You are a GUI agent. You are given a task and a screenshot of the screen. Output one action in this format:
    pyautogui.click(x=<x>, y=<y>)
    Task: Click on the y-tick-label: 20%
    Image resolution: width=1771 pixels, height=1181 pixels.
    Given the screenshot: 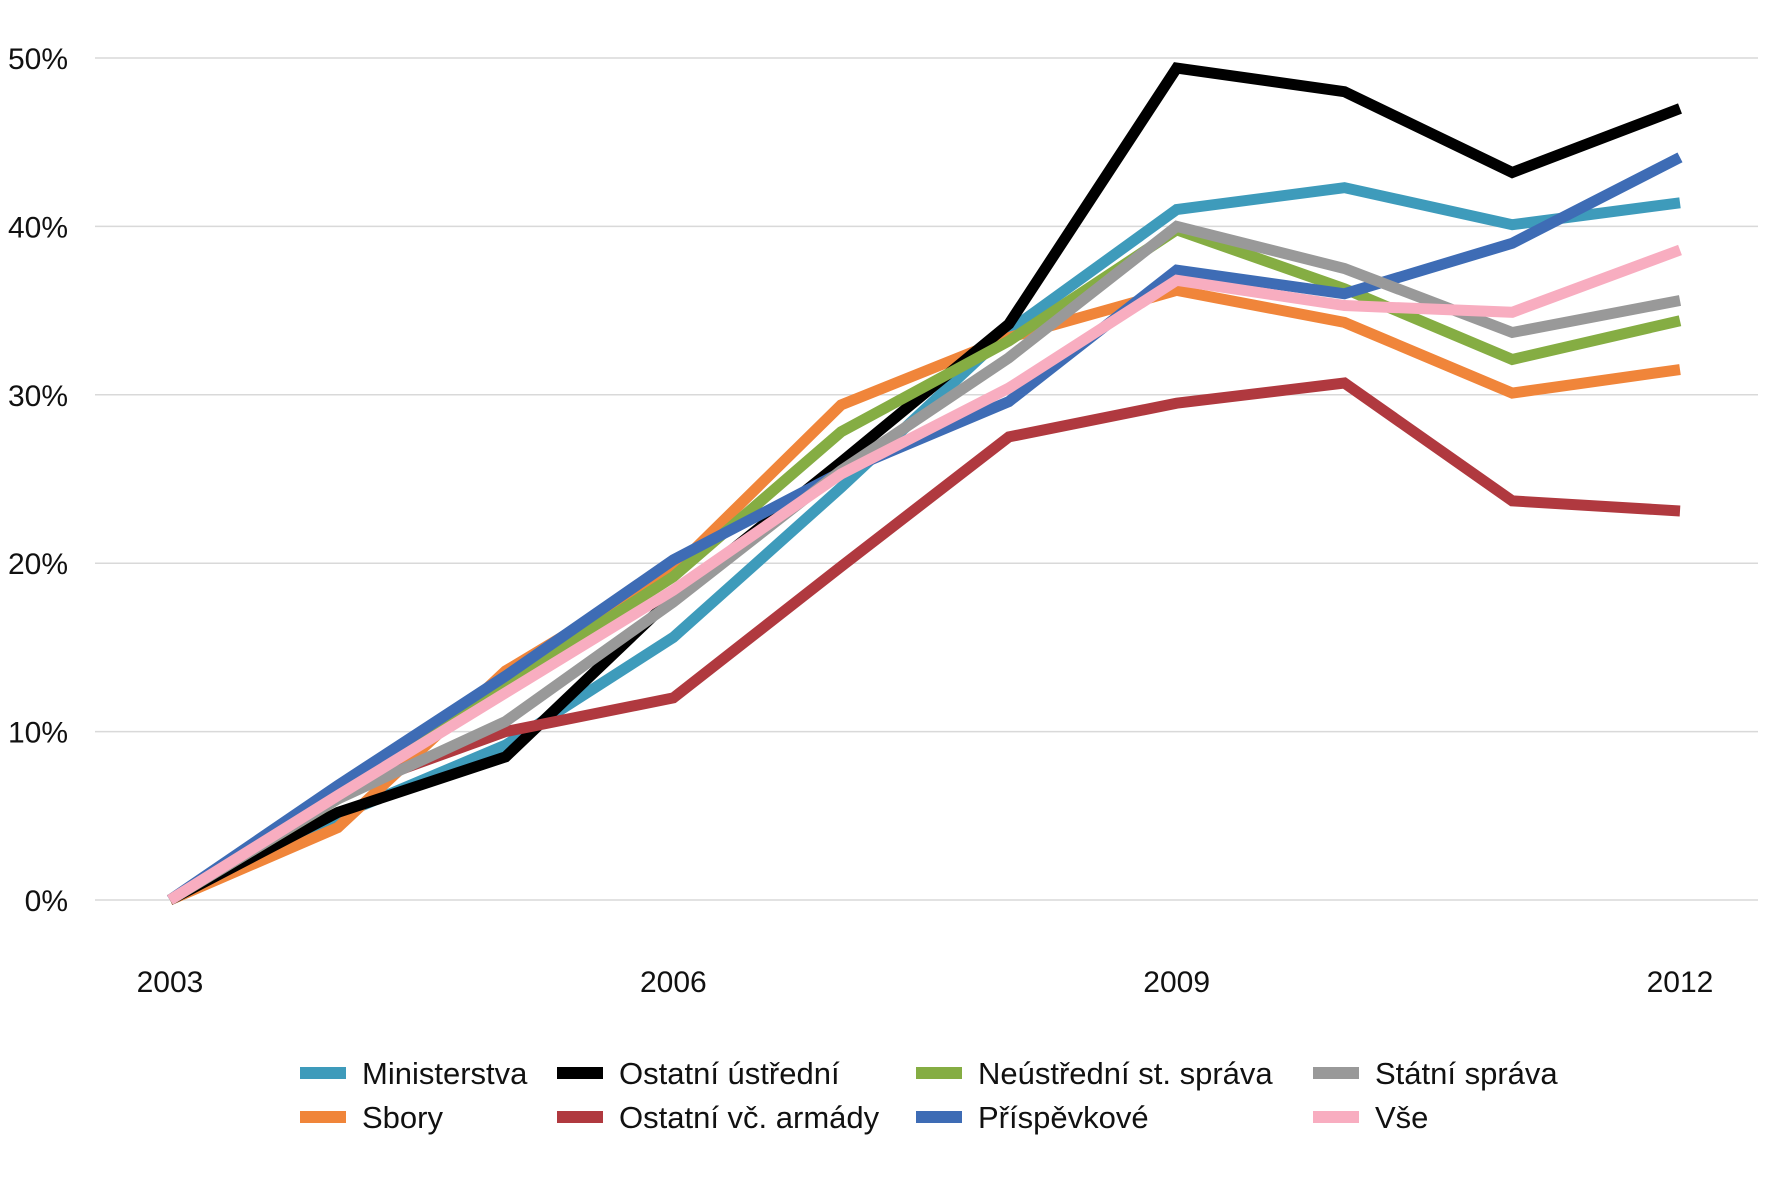 What is the action you would take?
    pyautogui.click(x=38, y=564)
    